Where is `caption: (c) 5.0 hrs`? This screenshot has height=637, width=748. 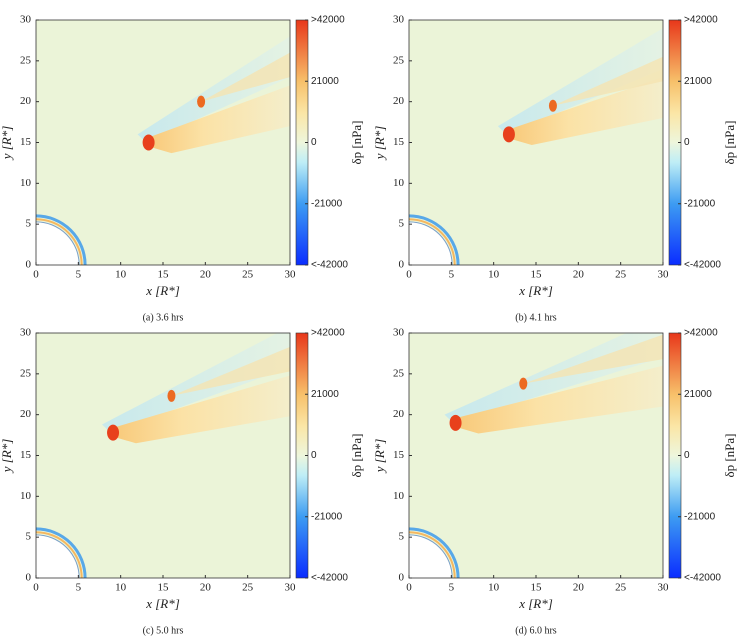
caption: (c) 5.0 hrs is located at coordinates (163, 630).